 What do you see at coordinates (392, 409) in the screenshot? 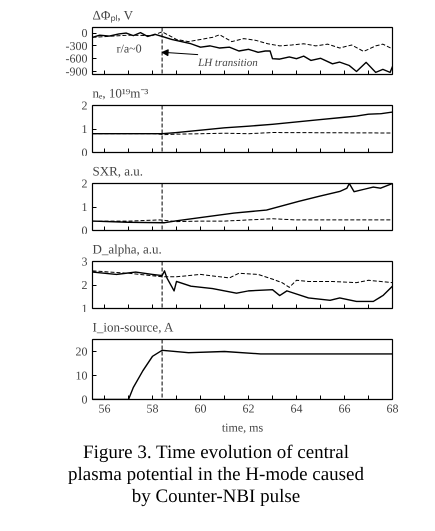
I see `x-tick-label: 68` at bounding box center [392, 409].